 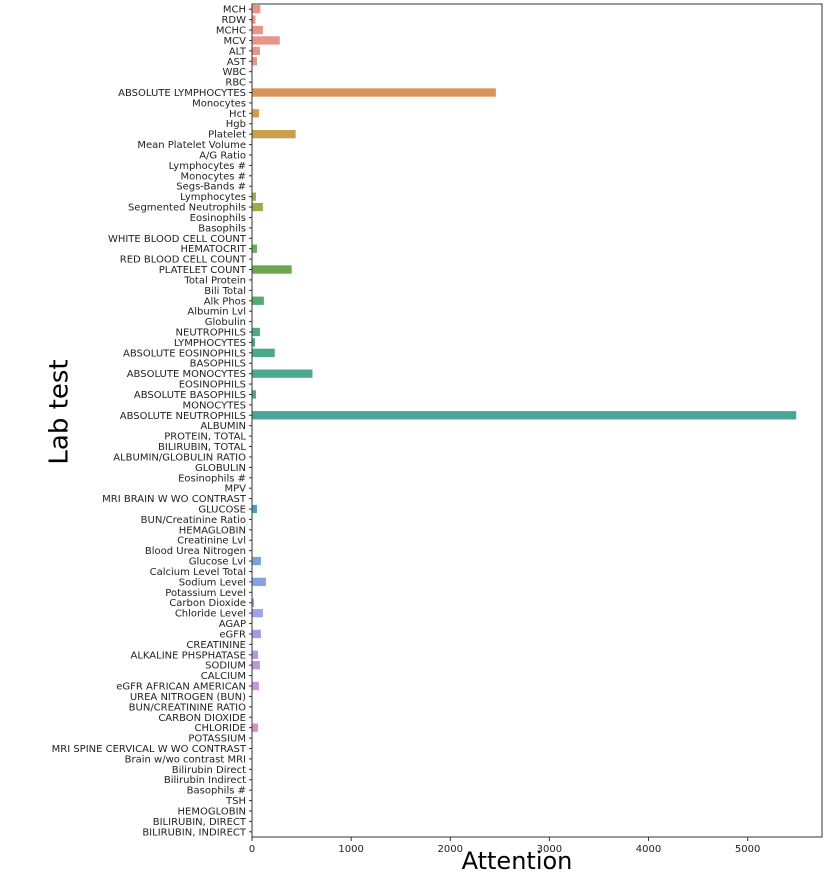 I want to click on y-tick-label: CREATININE, so click(x=216, y=645).